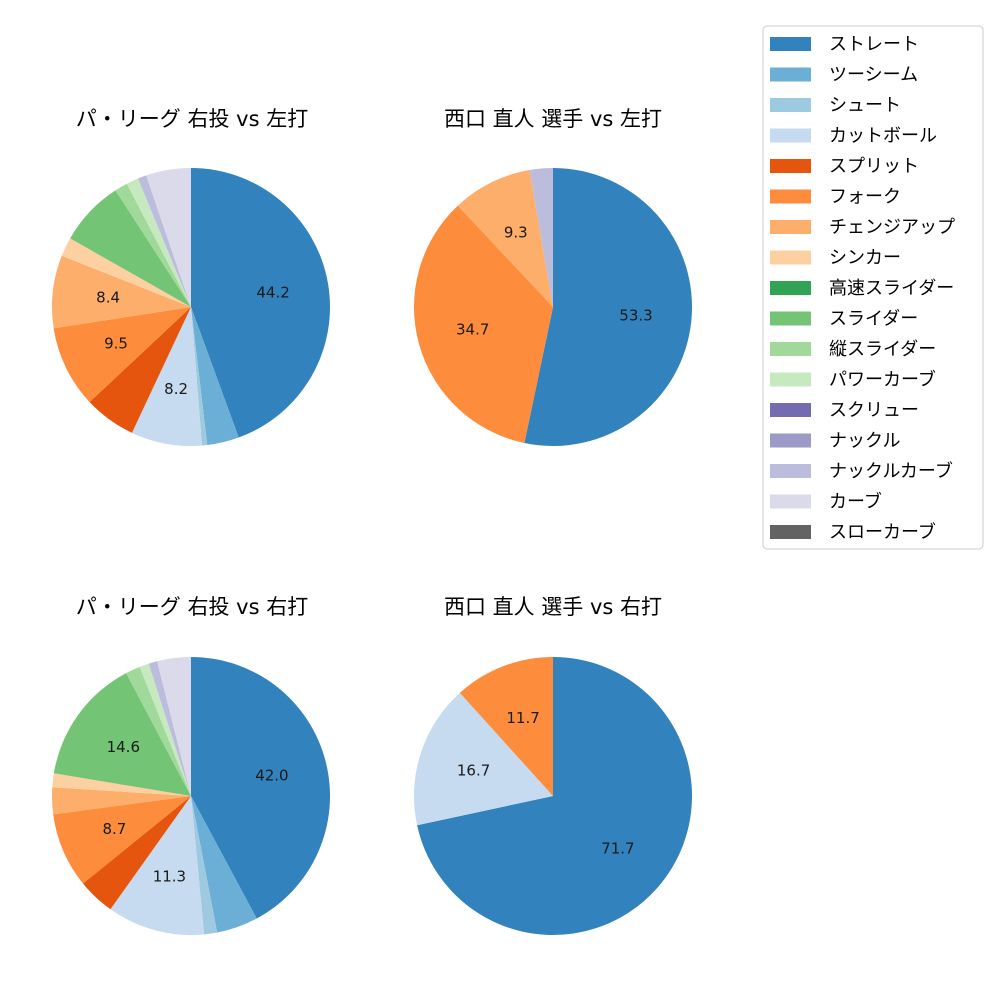  What do you see at coordinates (108, 298) in the screenshot?
I see `slice-value-label: 8.4` at bounding box center [108, 298].